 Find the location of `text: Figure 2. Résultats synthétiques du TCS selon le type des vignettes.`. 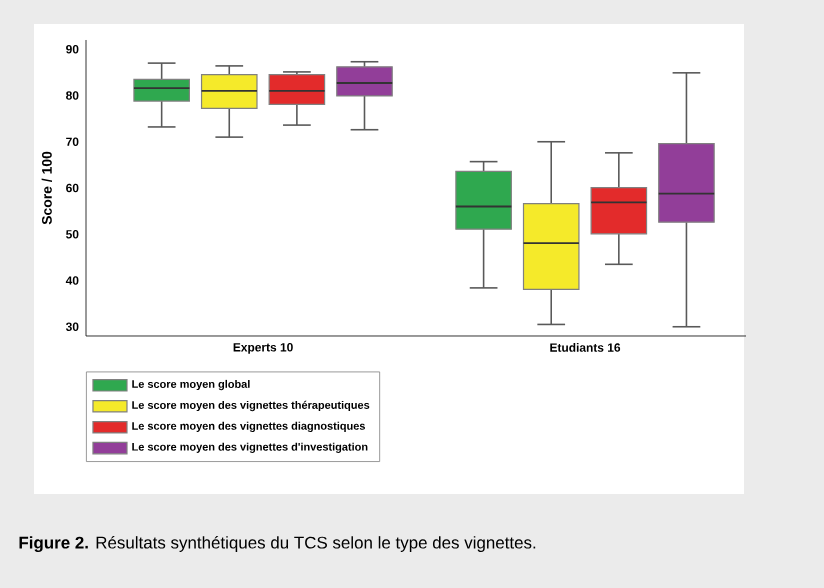

text: Figure 2. Résultats synthétiques du TCS selon le type des vignettes. is located at coordinates (277, 544).